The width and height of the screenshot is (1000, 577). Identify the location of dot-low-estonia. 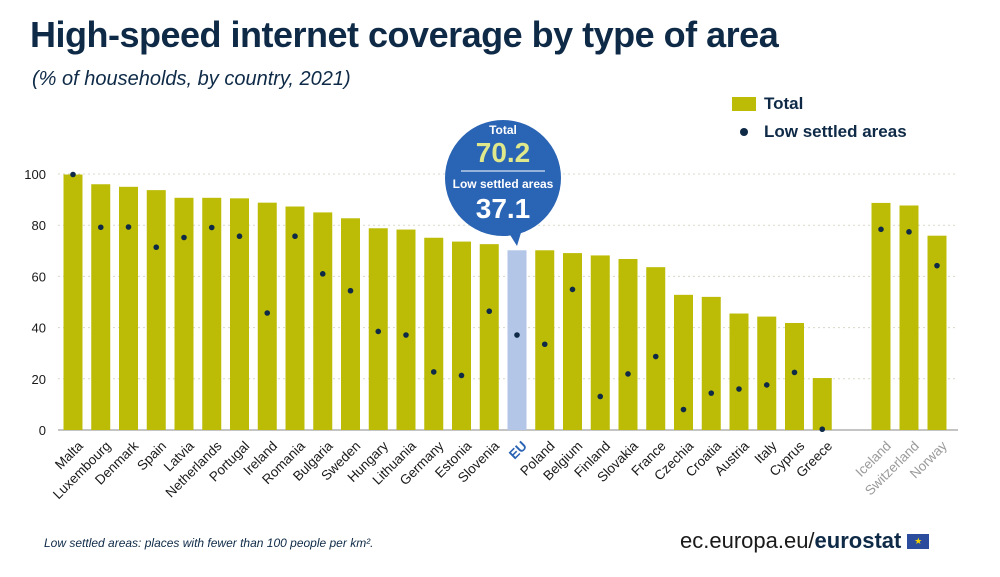
(461, 375).